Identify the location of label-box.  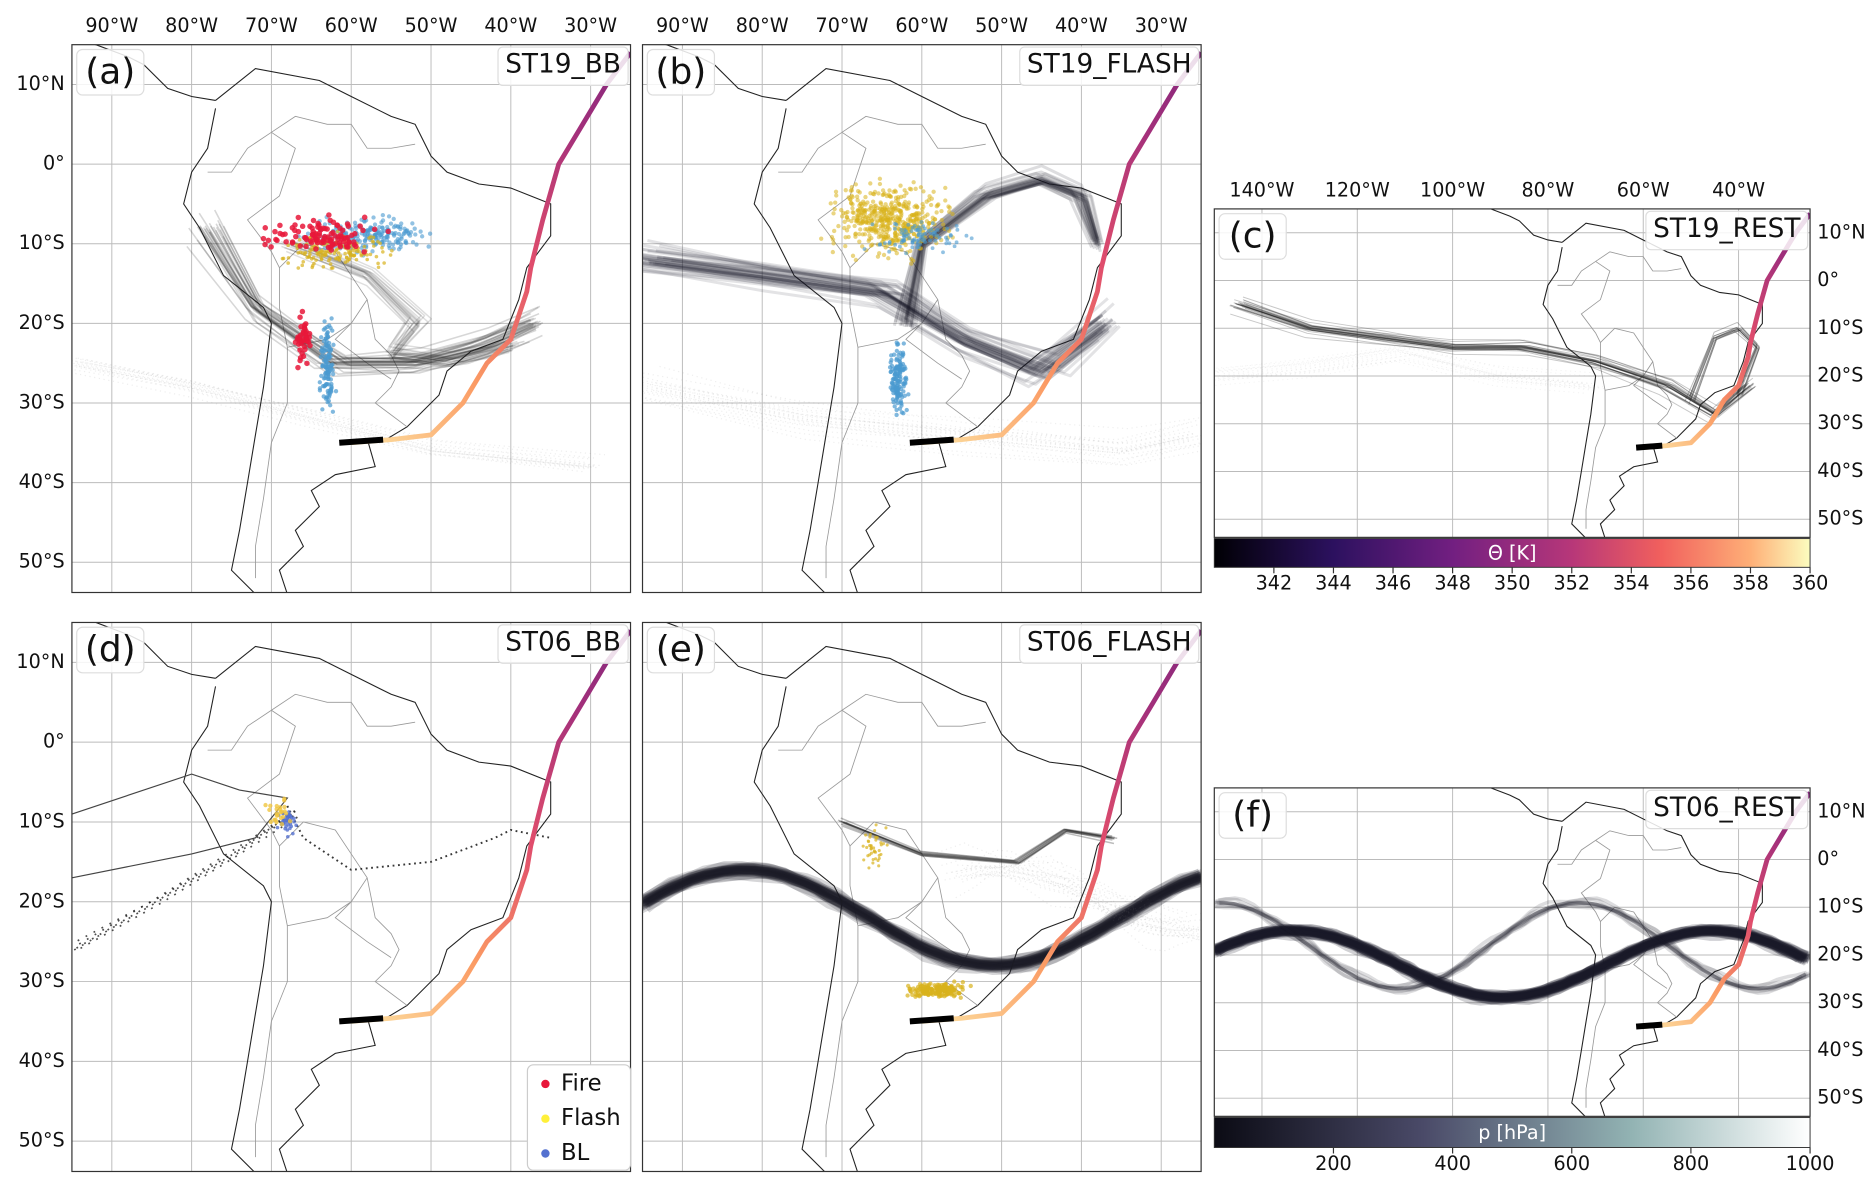
(1252, 236).